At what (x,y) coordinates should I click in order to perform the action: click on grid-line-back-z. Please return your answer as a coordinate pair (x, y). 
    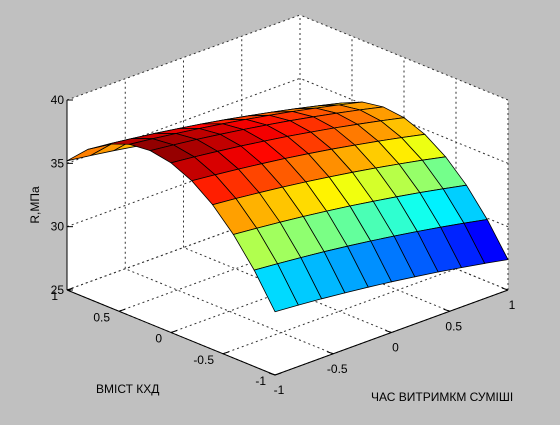
    Looking at the image, I should click on (183, 57).